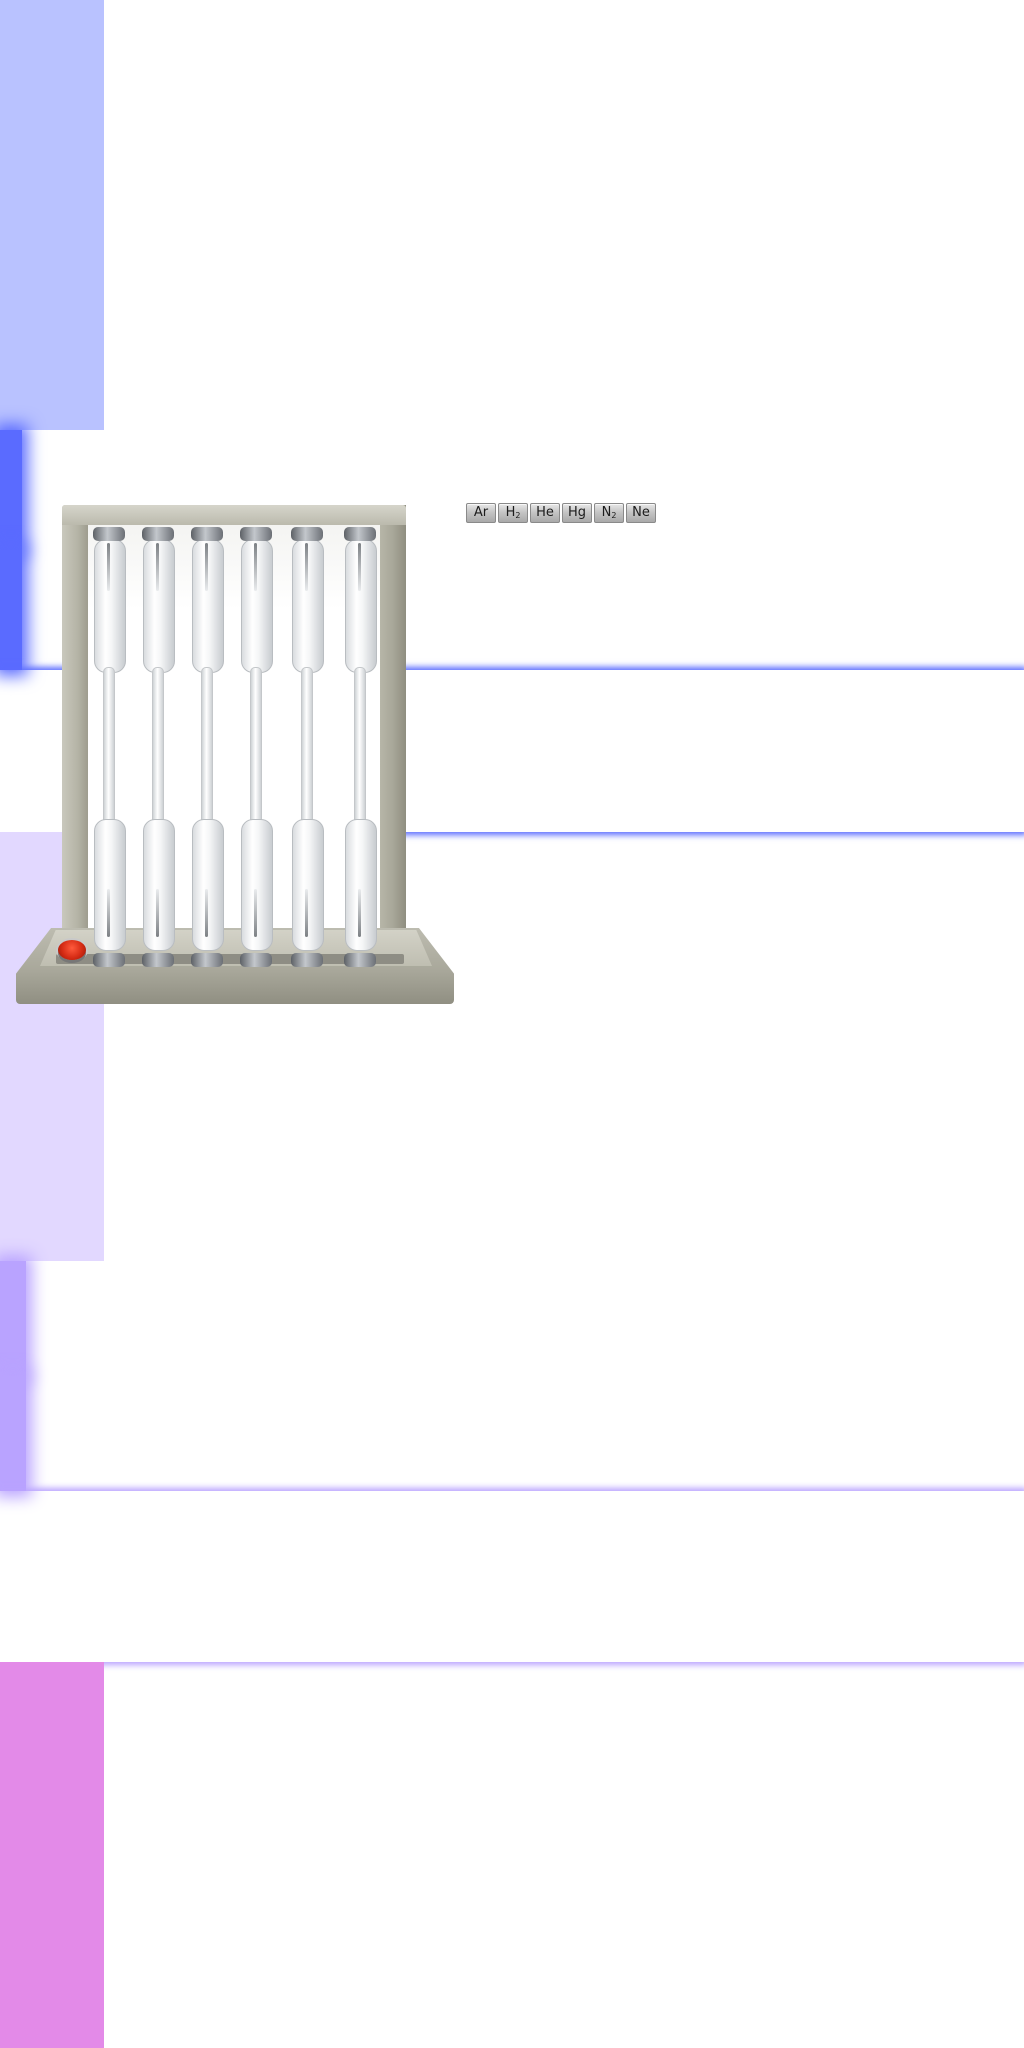  What do you see at coordinates (513, 513) in the screenshot?
I see `gas-button-h2: H2` at bounding box center [513, 513].